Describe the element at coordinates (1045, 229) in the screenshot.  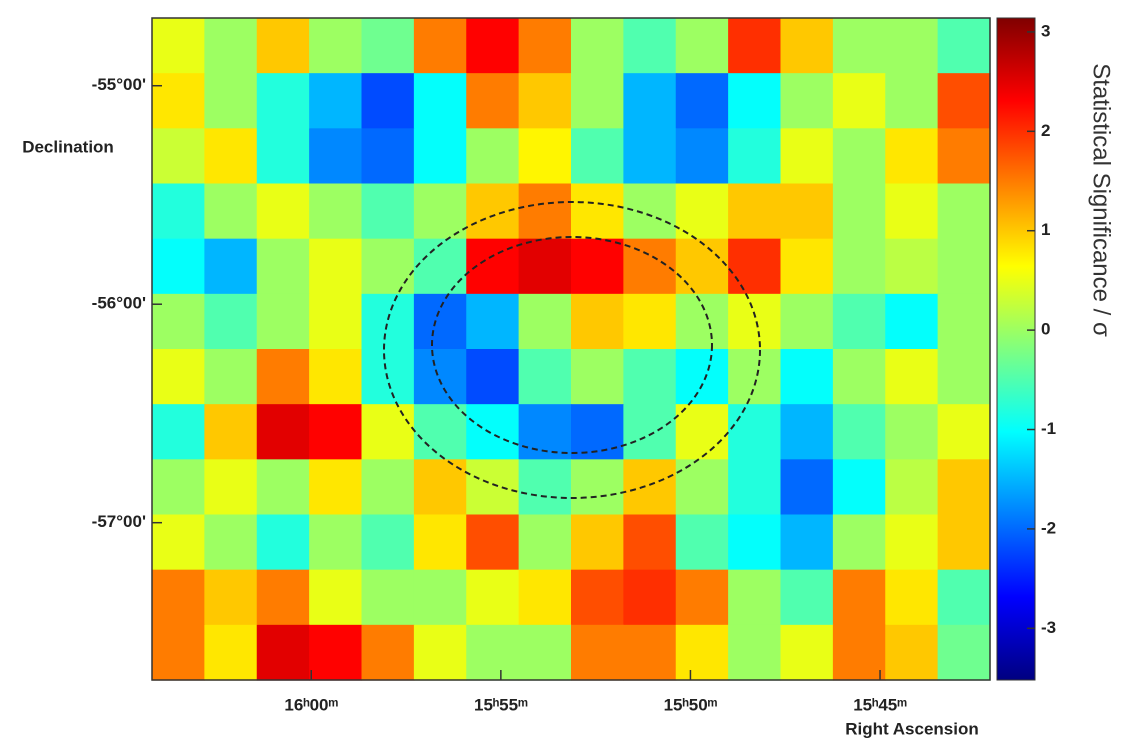
I see `colorbar-tick-label: 1` at that location.